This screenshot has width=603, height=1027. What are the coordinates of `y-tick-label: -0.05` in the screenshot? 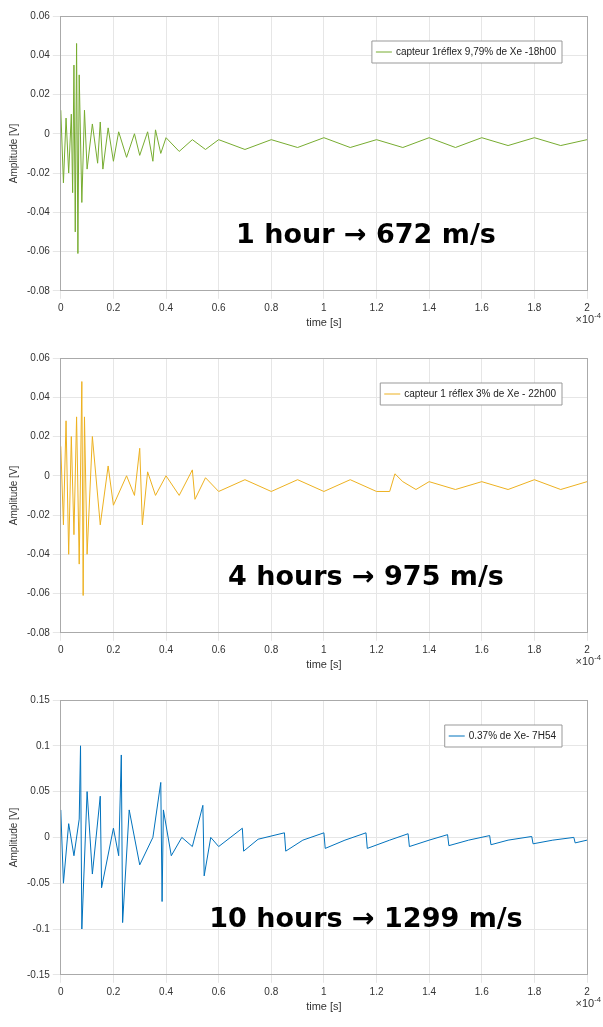 It's located at (39, 882).